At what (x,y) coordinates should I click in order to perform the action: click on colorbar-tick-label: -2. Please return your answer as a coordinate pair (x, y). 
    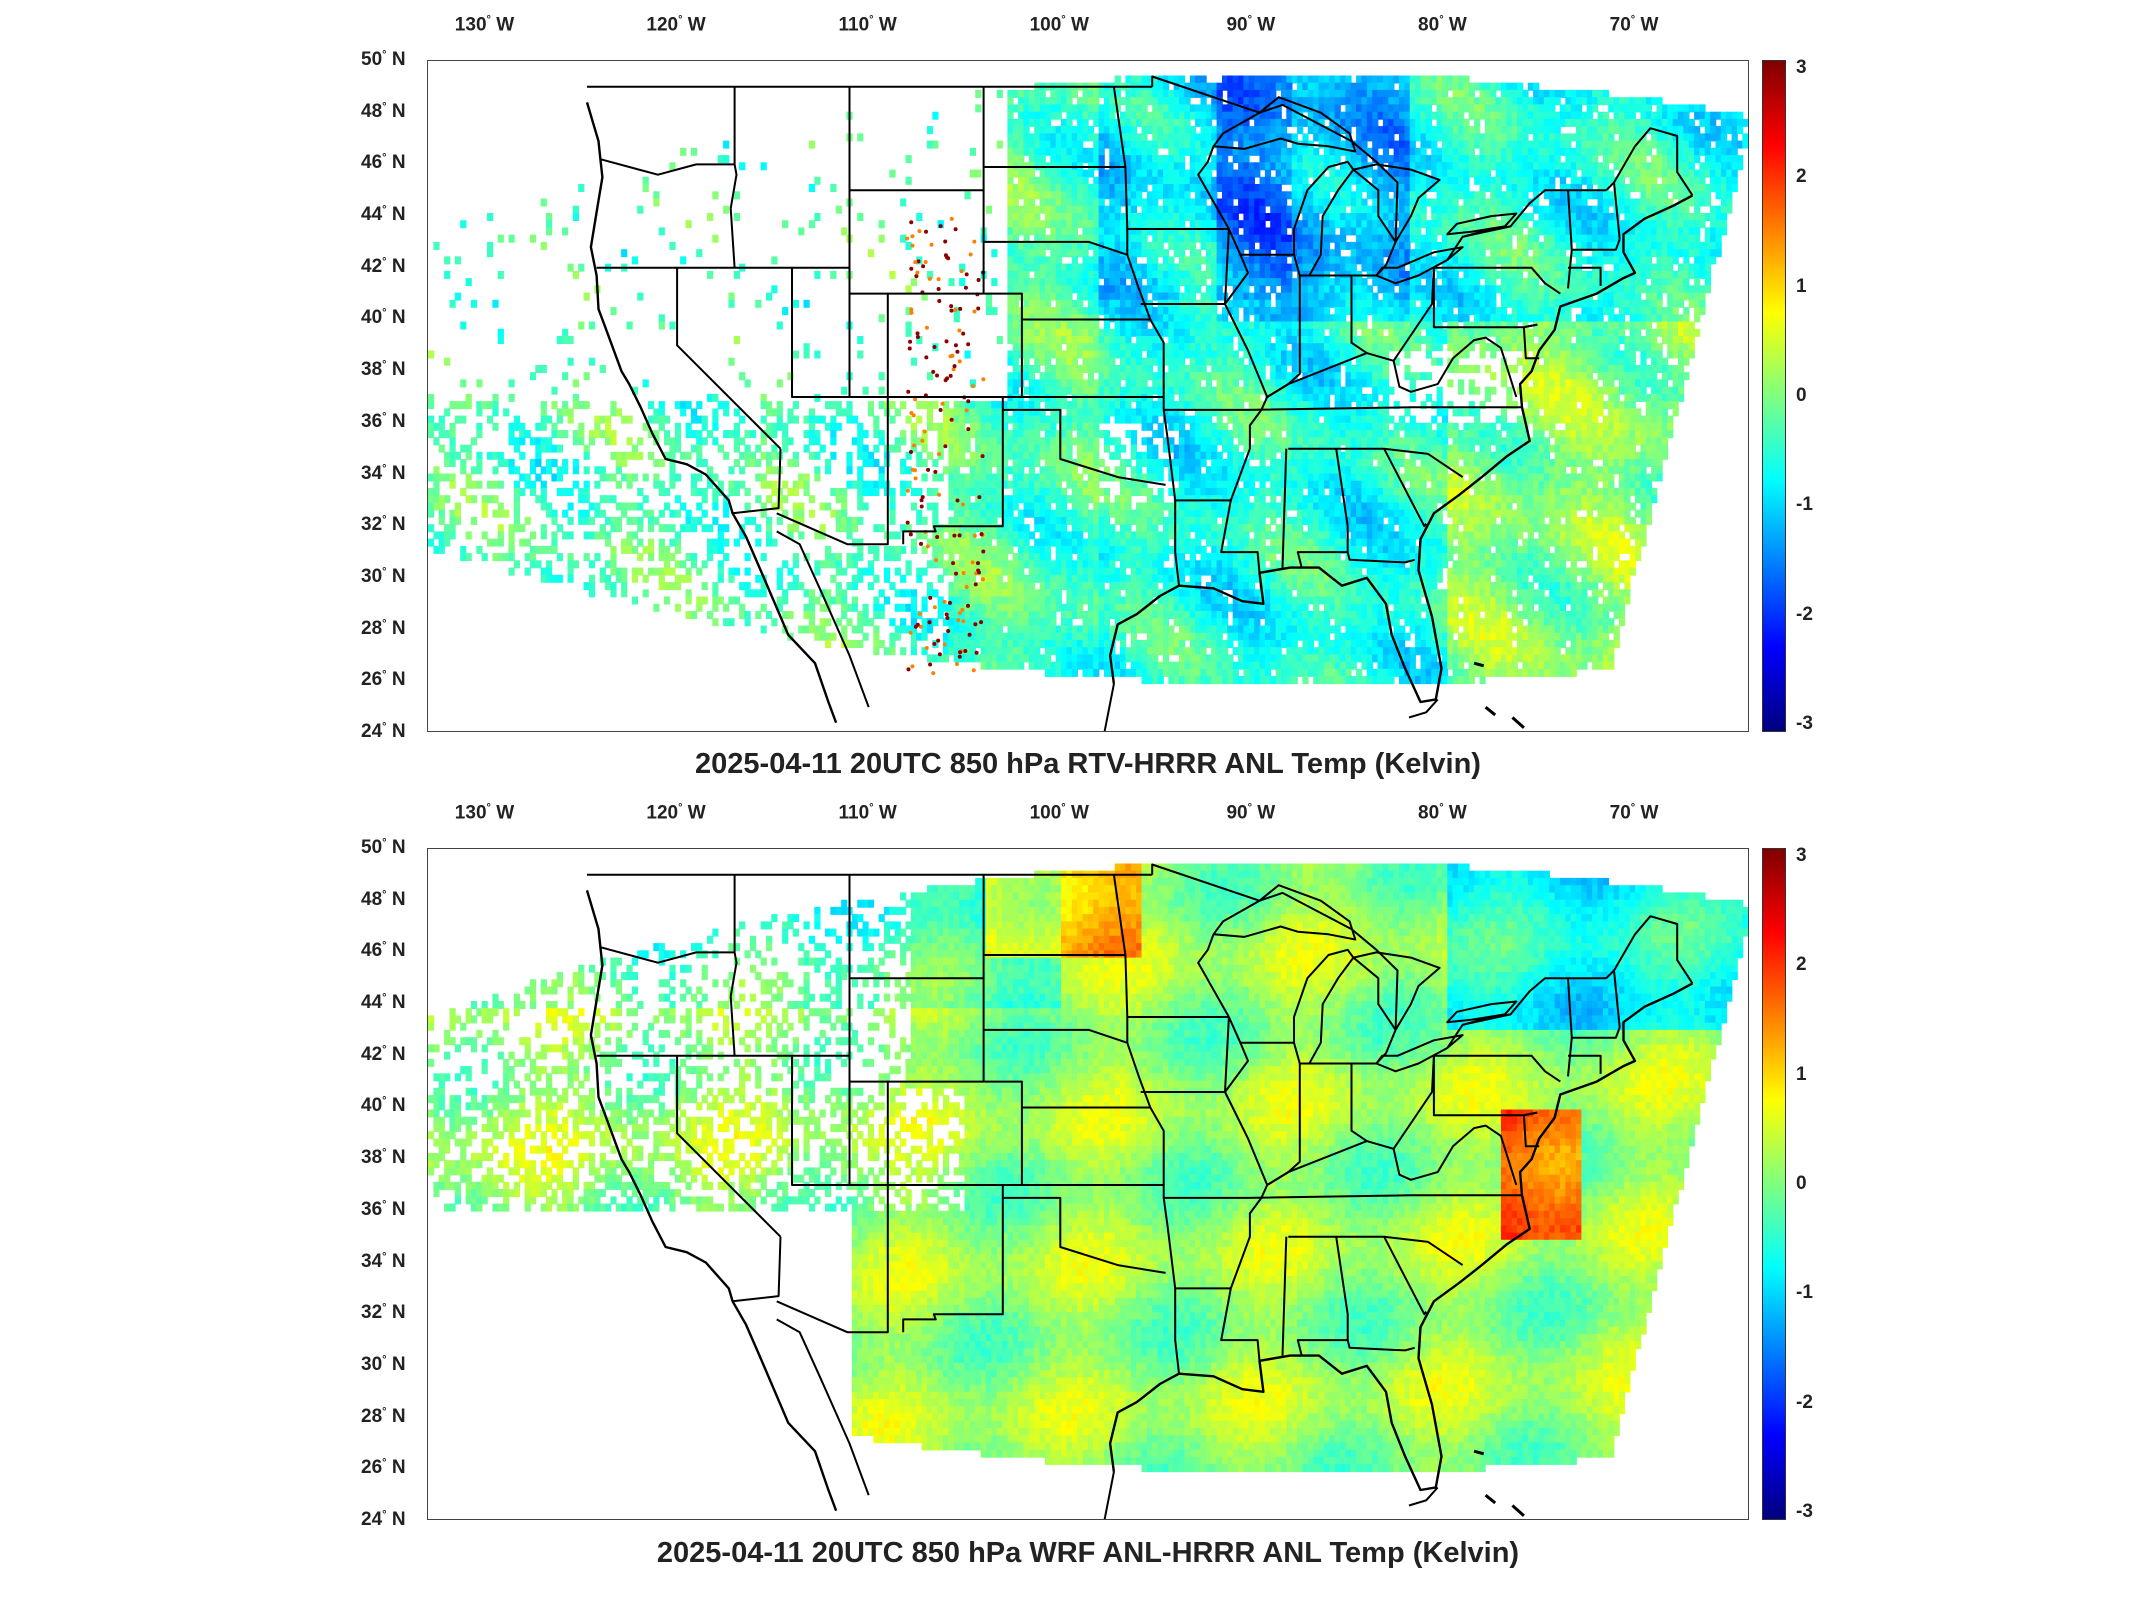
    Looking at the image, I should click on (1804, 1403).